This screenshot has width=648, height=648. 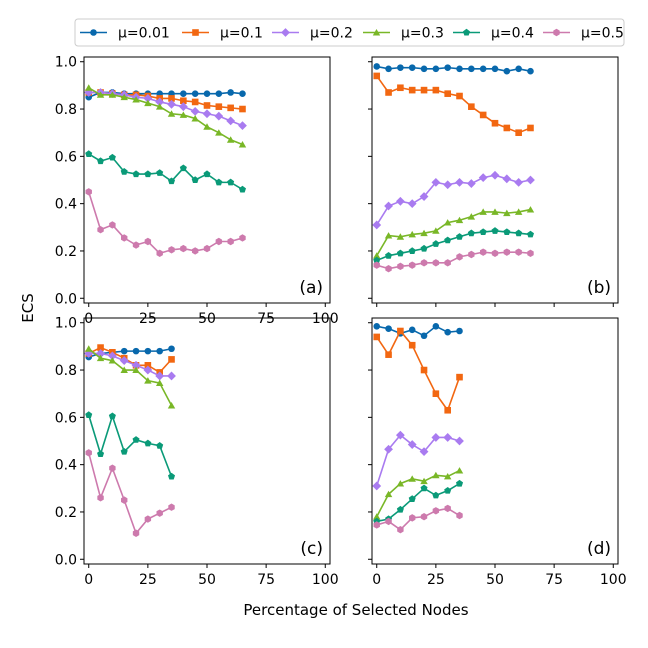 I want to click on legend-frame, so click(x=349, y=32).